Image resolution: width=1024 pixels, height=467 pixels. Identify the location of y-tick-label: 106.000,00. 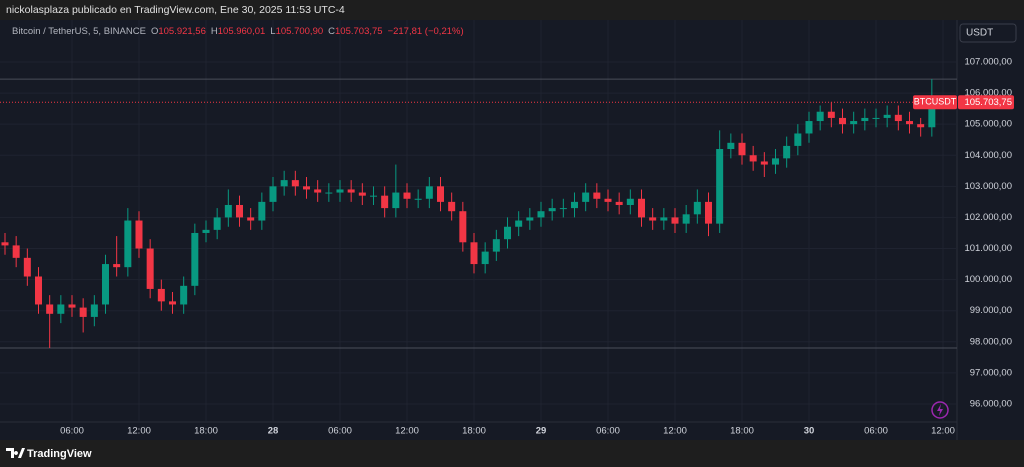
(988, 93).